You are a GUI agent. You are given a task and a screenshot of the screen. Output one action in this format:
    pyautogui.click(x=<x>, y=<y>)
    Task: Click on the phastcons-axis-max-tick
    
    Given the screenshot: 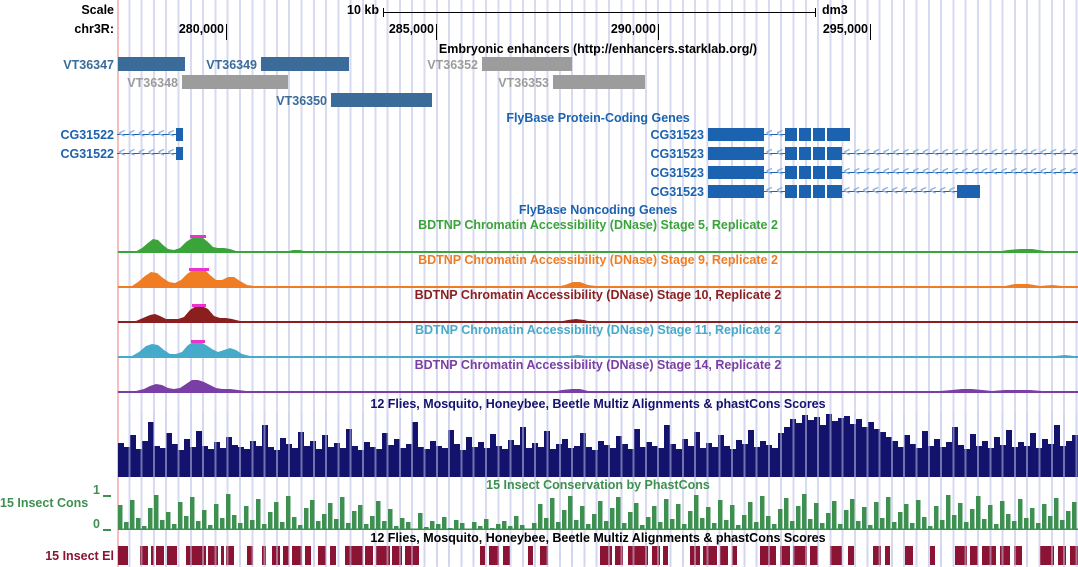 What is the action you would take?
    pyautogui.click(x=107, y=496)
    